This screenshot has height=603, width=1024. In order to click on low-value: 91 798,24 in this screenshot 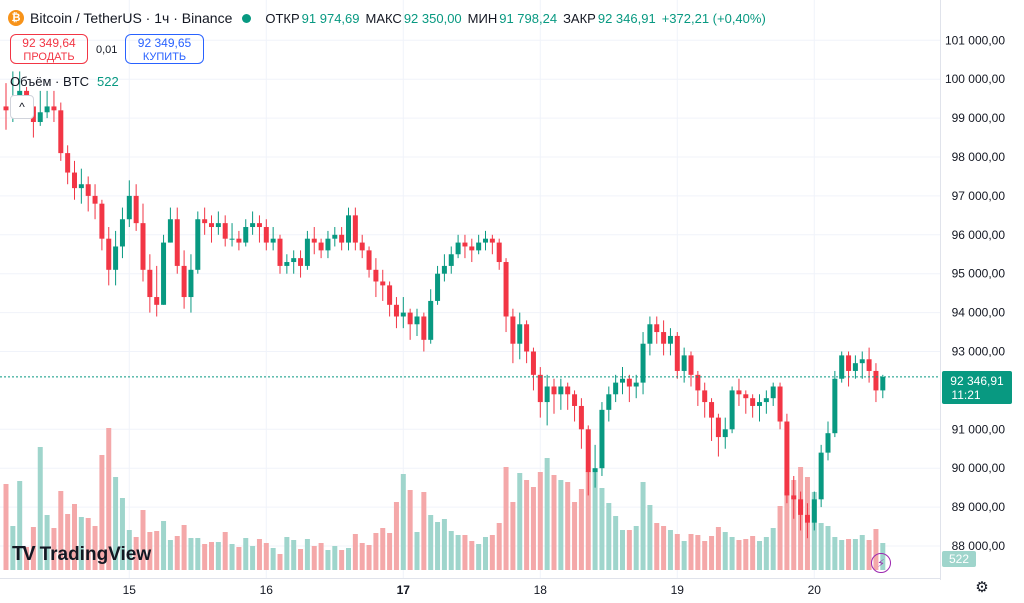, I will do `click(528, 18)`.